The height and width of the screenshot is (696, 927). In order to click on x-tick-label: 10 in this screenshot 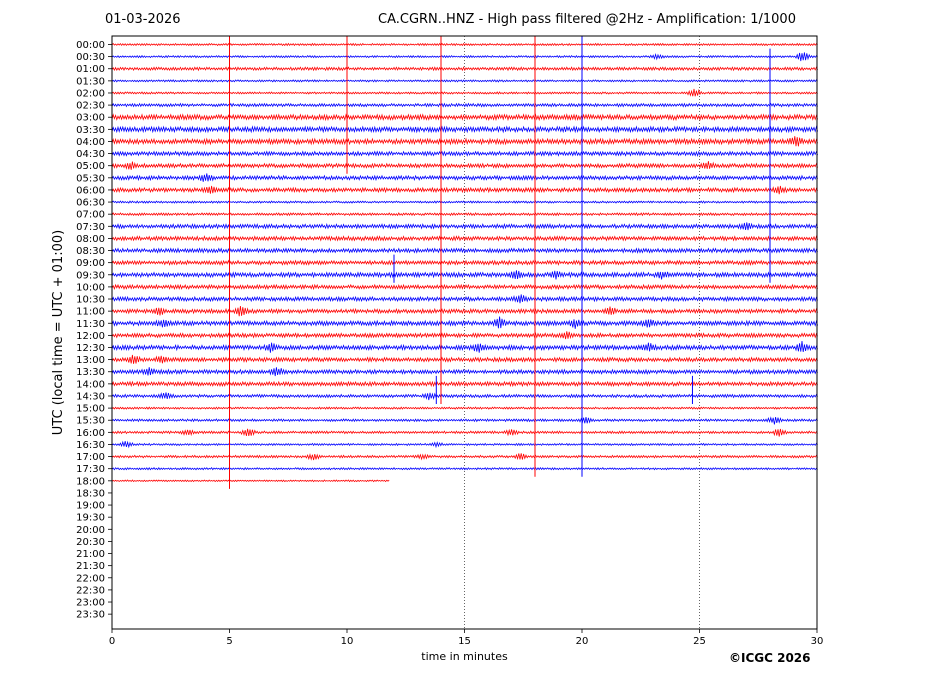, I will do `click(347, 641)`.